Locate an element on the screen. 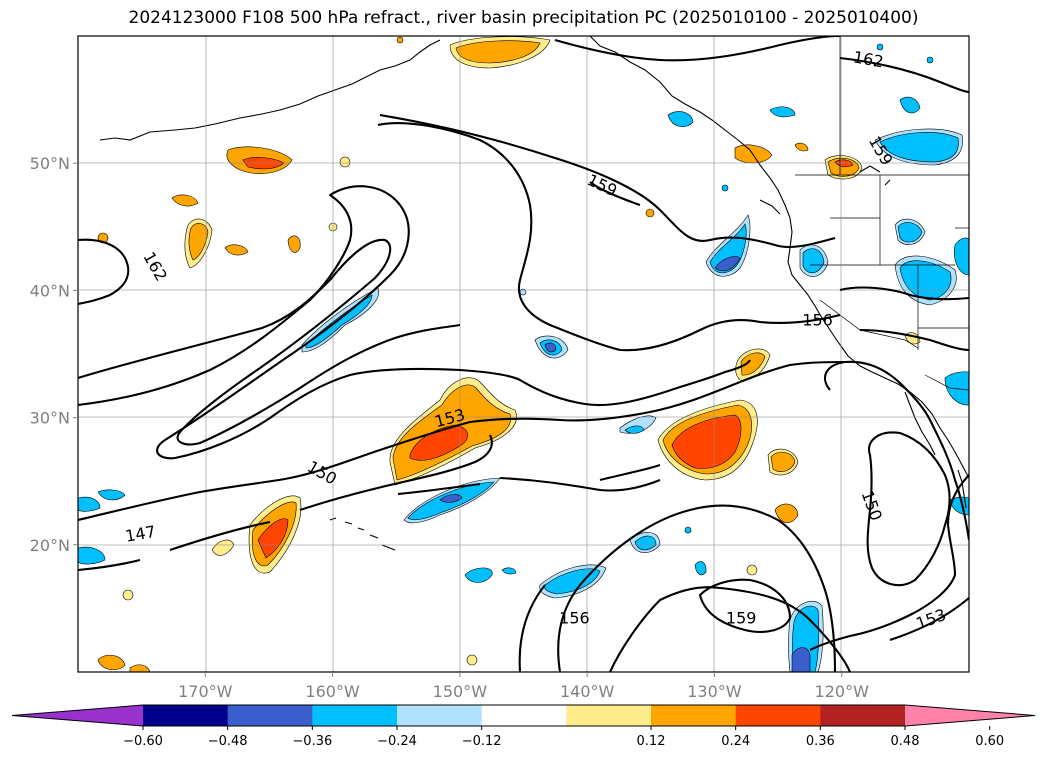  colorbar-extend-min is located at coordinates (77, 715).